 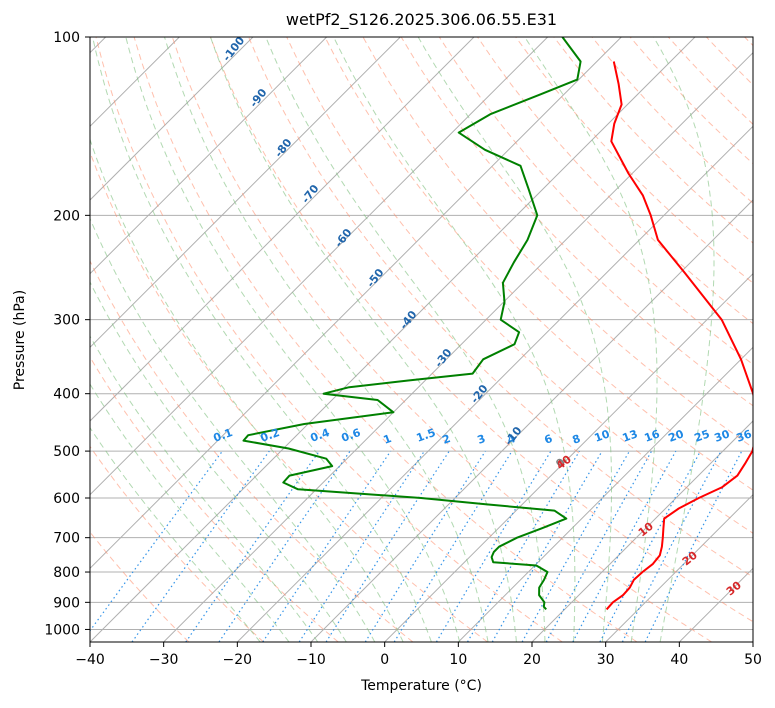 What do you see at coordinates (310, 194) in the screenshot?
I see `moist-adiabat-label: -70` at bounding box center [310, 194].